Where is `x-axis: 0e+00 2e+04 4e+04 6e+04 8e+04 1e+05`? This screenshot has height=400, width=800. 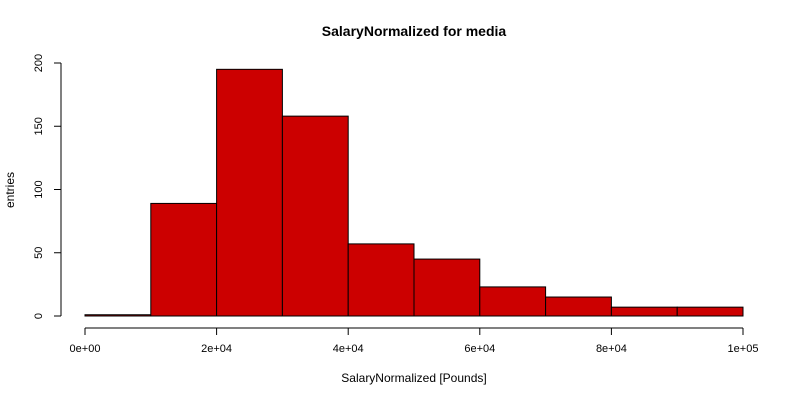 x-axis: 0e+00 2e+04 4e+04 6e+04 8e+04 1e+05 is located at coordinates (414, 341).